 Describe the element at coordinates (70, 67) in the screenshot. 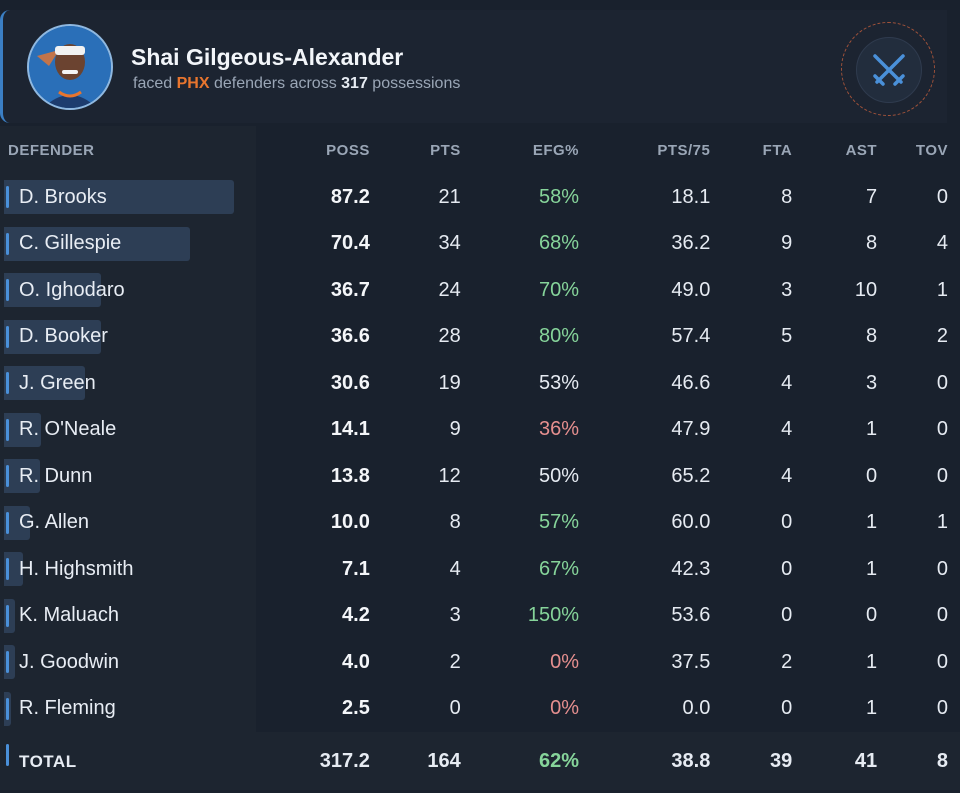

I see `player-headshot-icon` at that location.